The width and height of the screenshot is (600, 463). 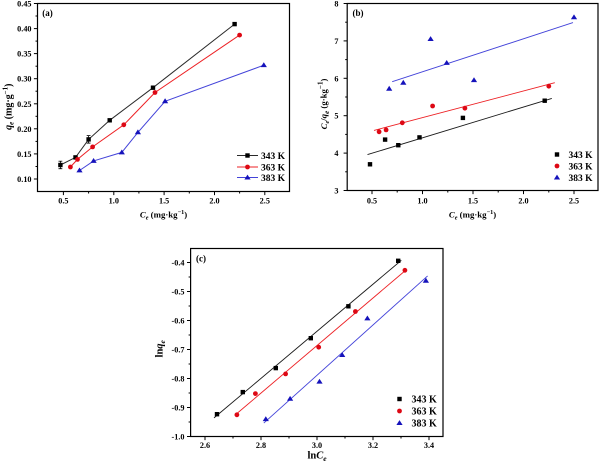 I want to click on svg-text: 0.25, so click(x=24, y=104).